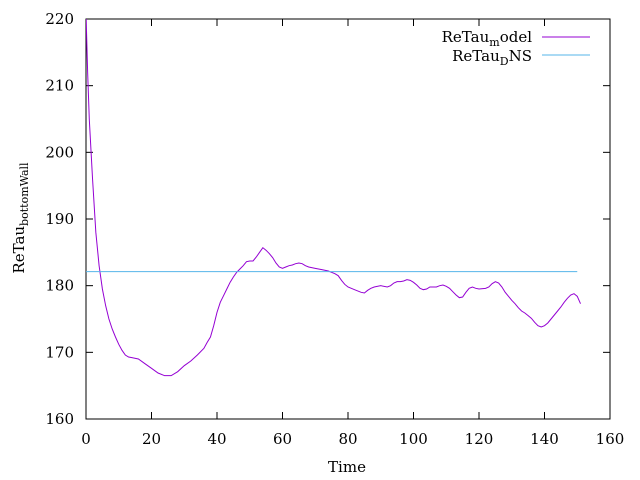 This screenshot has width=640, height=480. I want to click on y-tick-label: 180, so click(59, 286).